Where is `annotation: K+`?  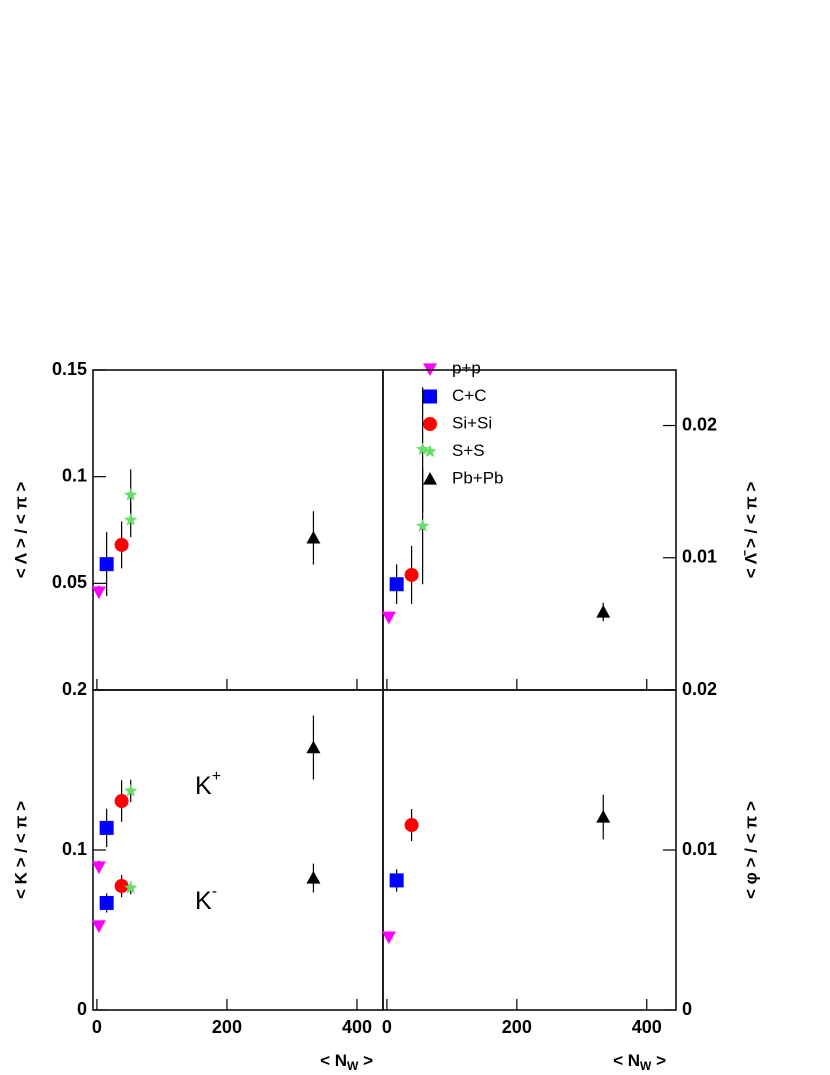
annotation: K+ is located at coordinates (208, 783).